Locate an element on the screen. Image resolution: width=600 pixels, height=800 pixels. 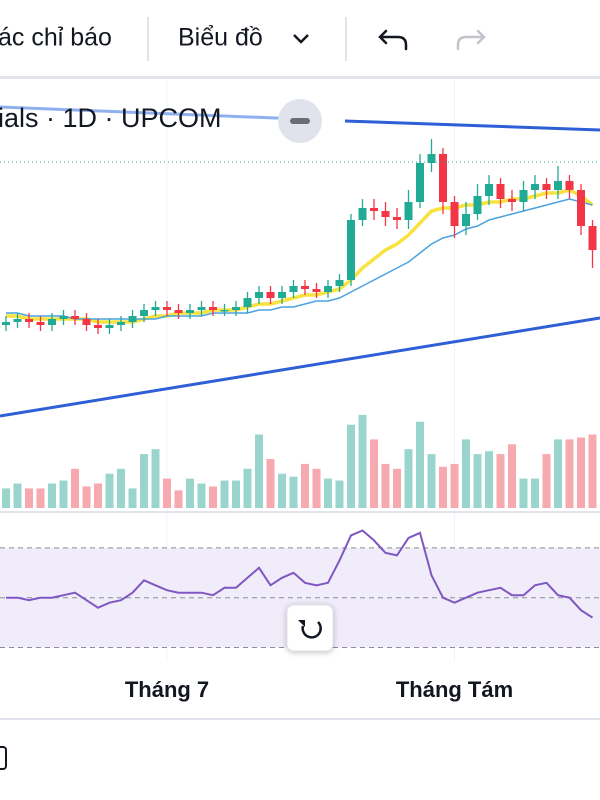
reset-button is located at coordinates (310, 628).